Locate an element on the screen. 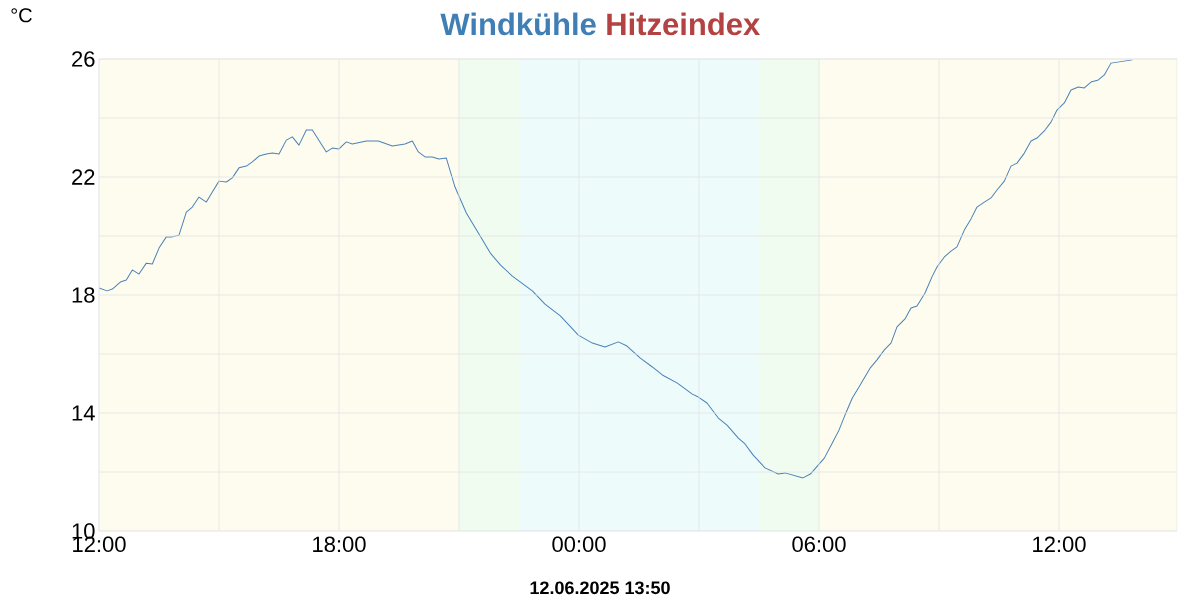 This screenshot has width=1200, height=600. text: 12.06.2025 13:50 is located at coordinates (600, 588).